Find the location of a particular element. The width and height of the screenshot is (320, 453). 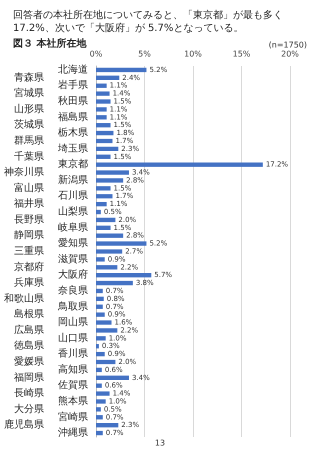

y-tick-label: 埼玉県 is located at coordinates (72, 148).